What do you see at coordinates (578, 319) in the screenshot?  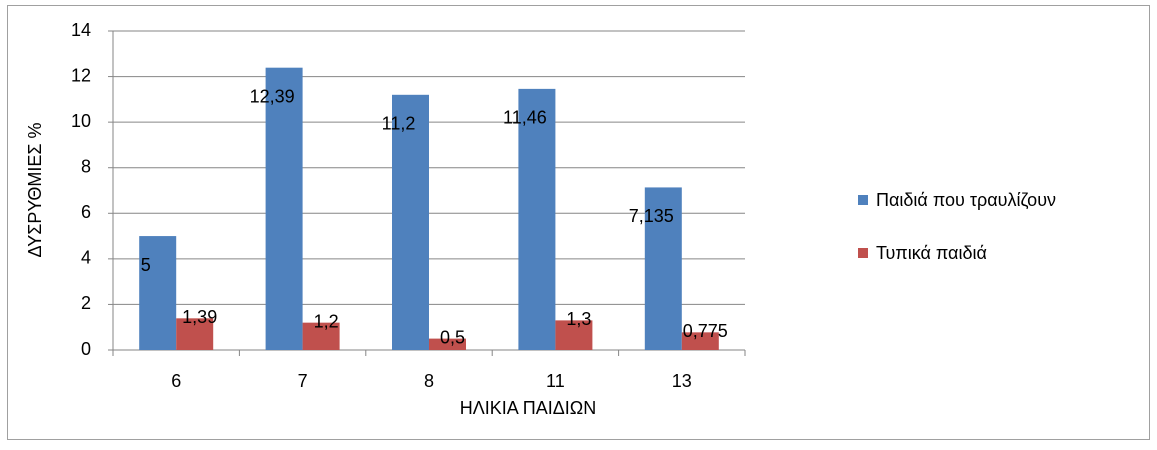 I see `data-label: 1,3` at bounding box center [578, 319].